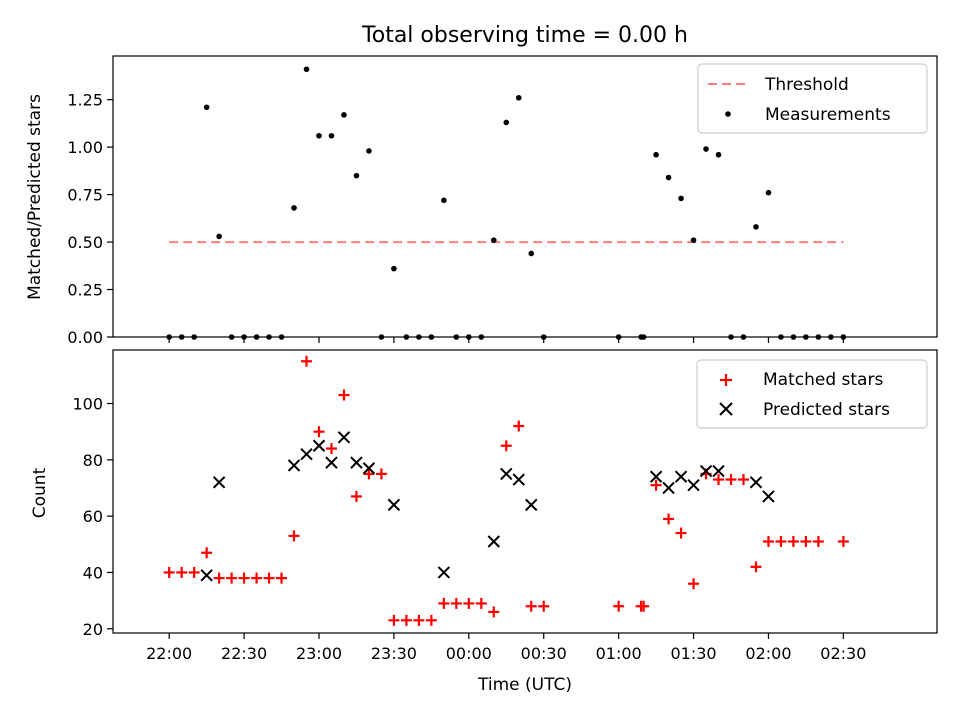 Image resolution: width=960 pixels, height=720 pixels. I want to click on top-y-tick-label: 0.75, so click(85, 195).